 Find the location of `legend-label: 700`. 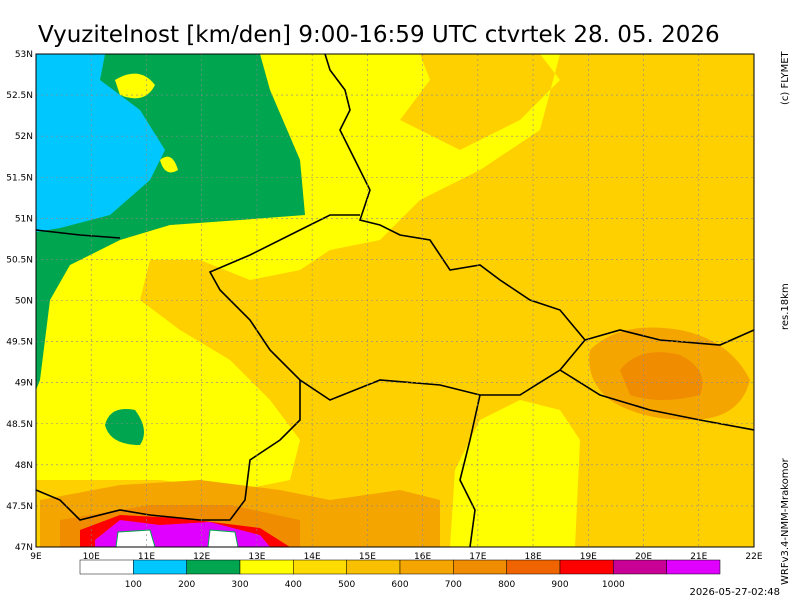

legend-label: 700 is located at coordinates (453, 585).